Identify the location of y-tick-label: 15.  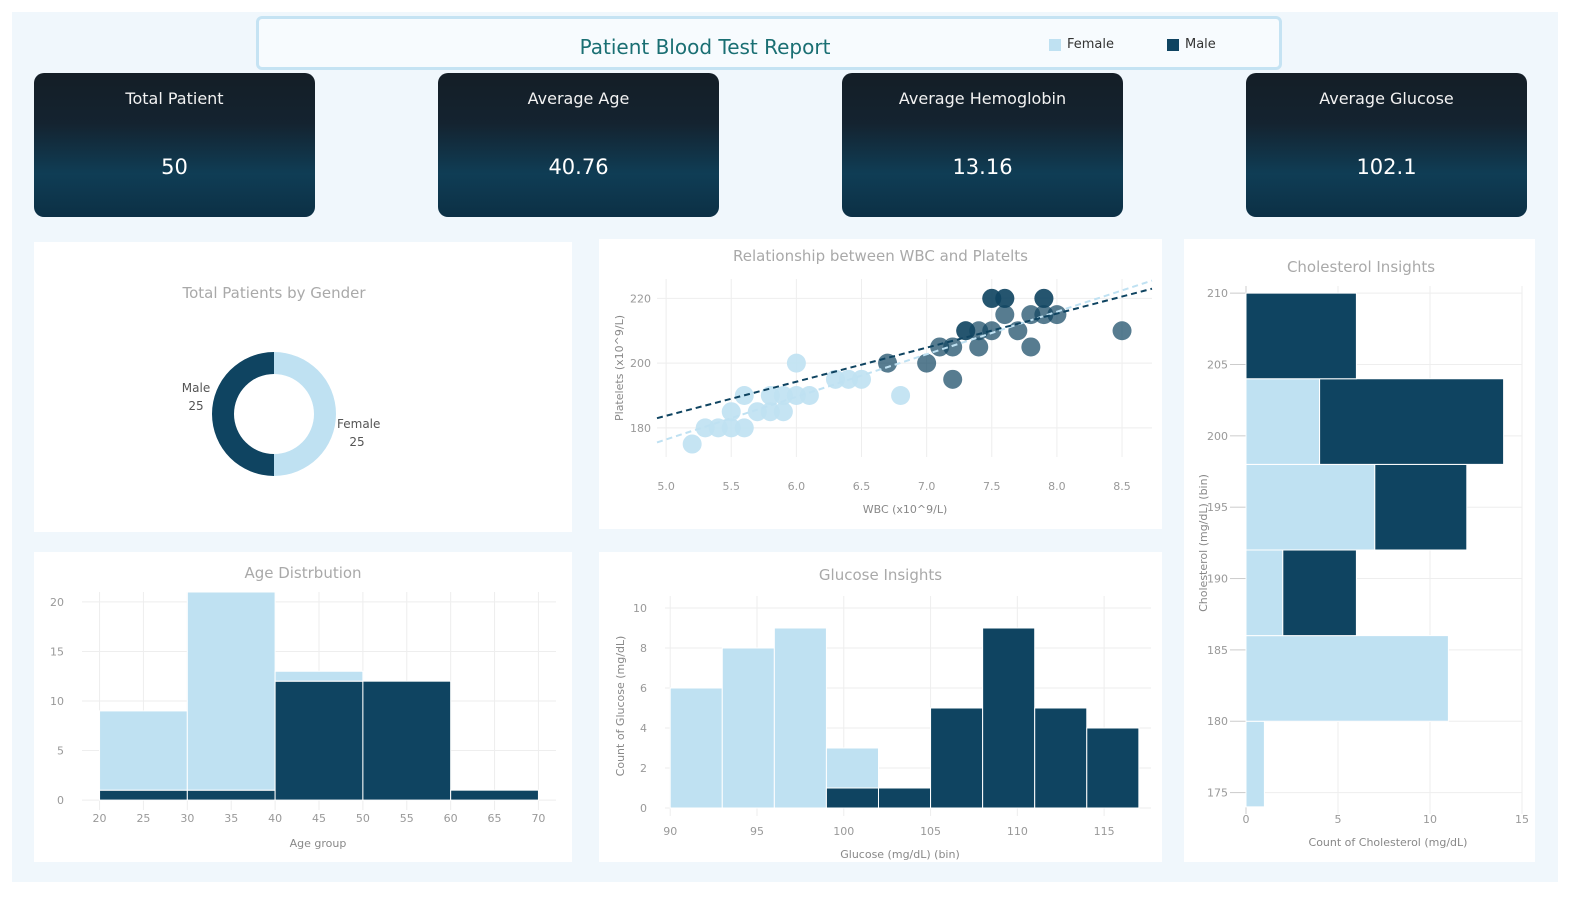
(57, 651).